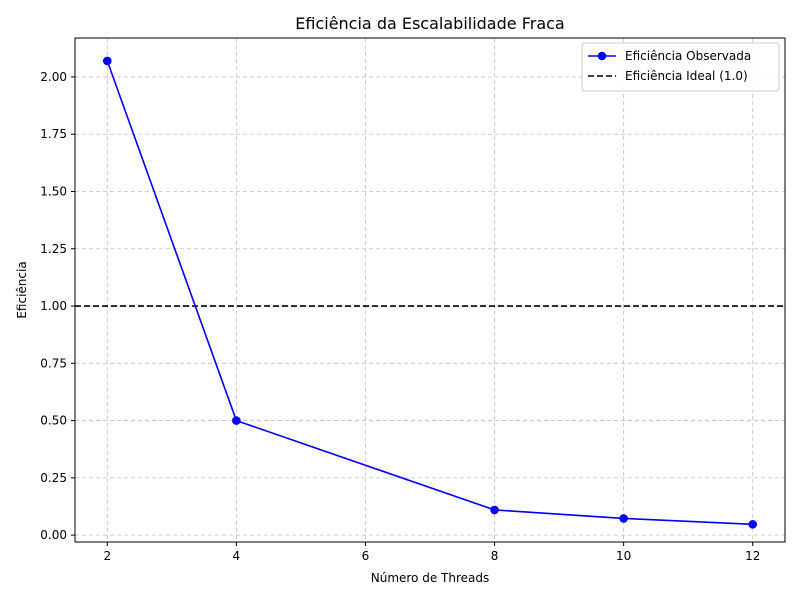 The height and width of the screenshot is (600, 800). What do you see at coordinates (688, 56) in the screenshot?
I see `legend-observed-label: Eficiência Observada` at bounding box center [688, 56].